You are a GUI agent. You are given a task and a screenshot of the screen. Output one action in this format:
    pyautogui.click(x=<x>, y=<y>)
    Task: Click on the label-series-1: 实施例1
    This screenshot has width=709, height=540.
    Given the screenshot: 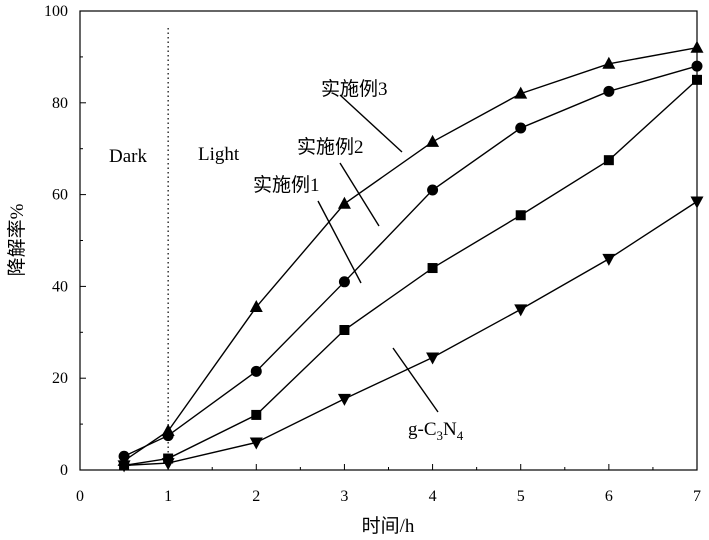 What is the action you would take?
    pyautogui.click(x=286, y=185)
    